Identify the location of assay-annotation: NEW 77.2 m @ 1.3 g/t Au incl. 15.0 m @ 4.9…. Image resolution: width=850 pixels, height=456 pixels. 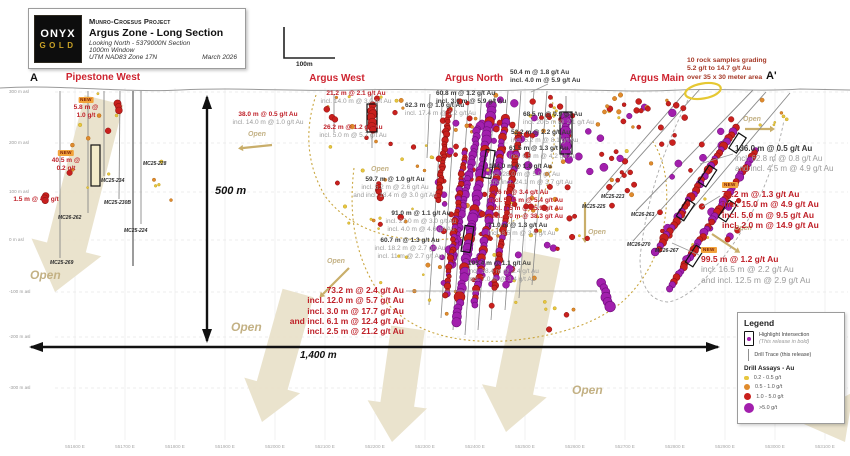
(770, 204).